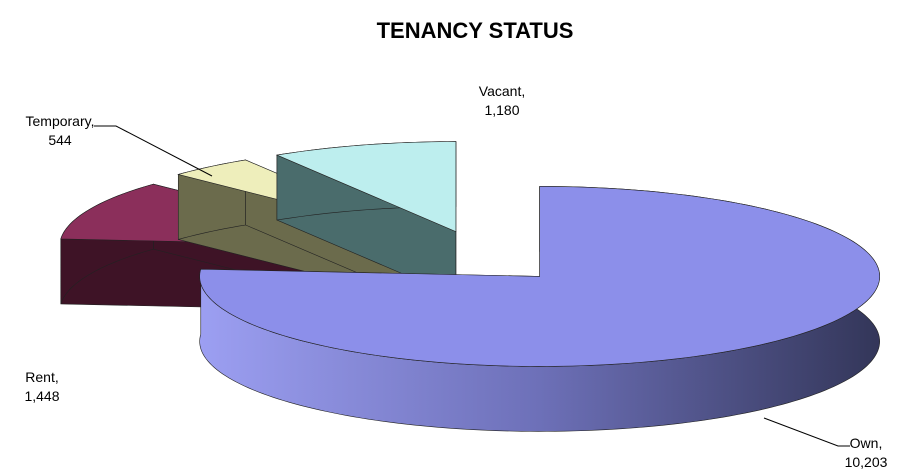 This screenshot has width=917, height=474. I want to click on slice-top, so click(366, 187).